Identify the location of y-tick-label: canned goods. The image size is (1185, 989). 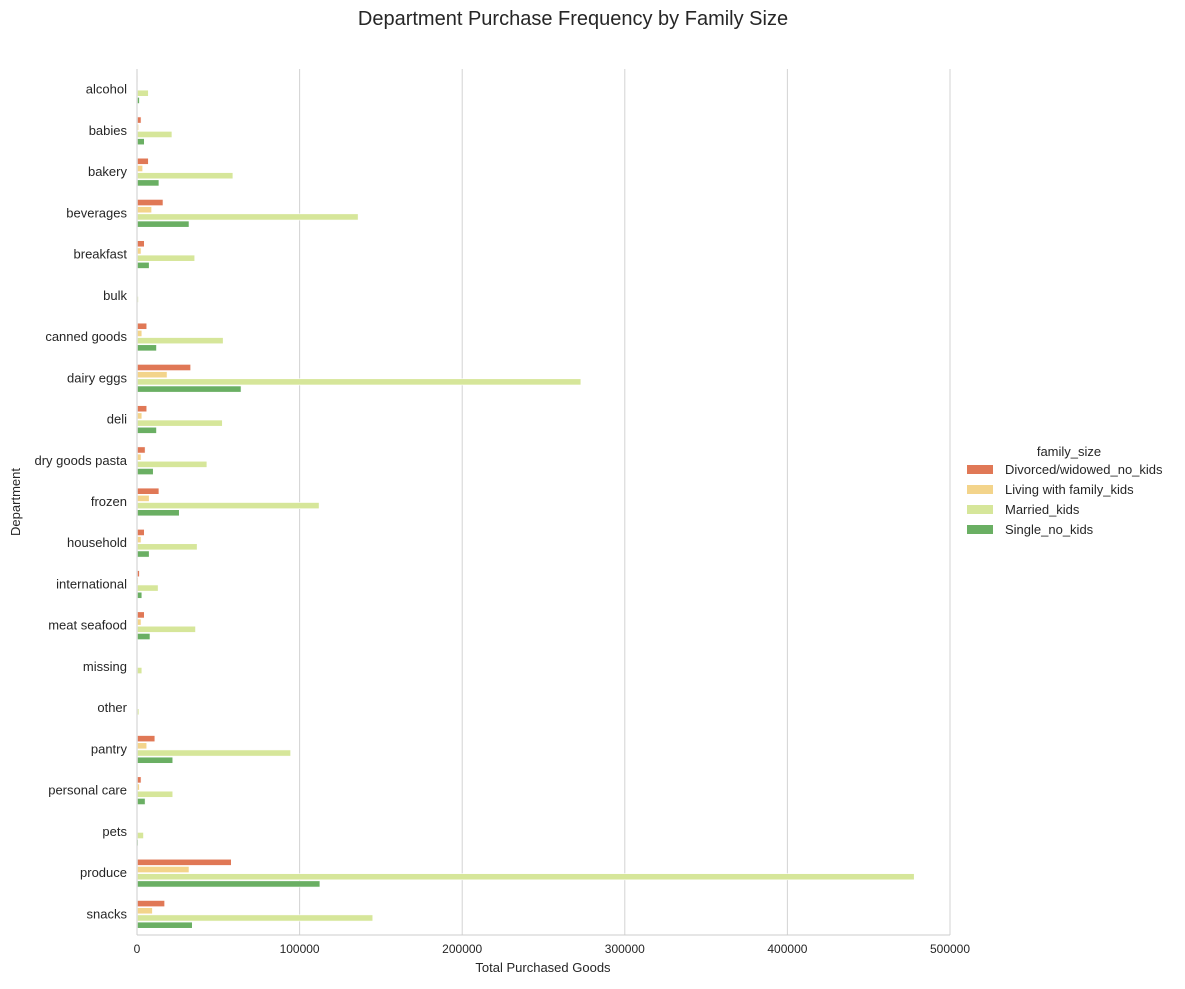
(86, 336).